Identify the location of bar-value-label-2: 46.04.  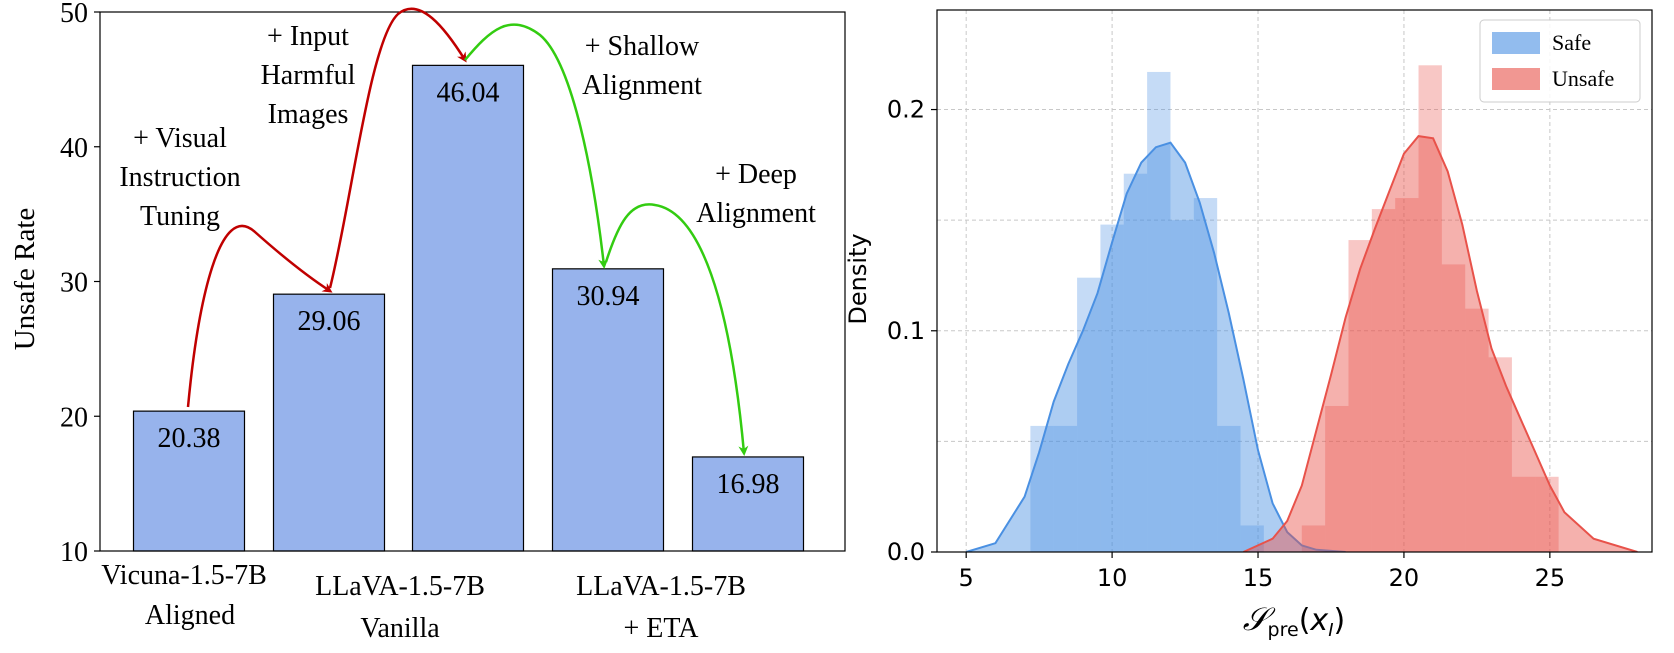
(468, 92).